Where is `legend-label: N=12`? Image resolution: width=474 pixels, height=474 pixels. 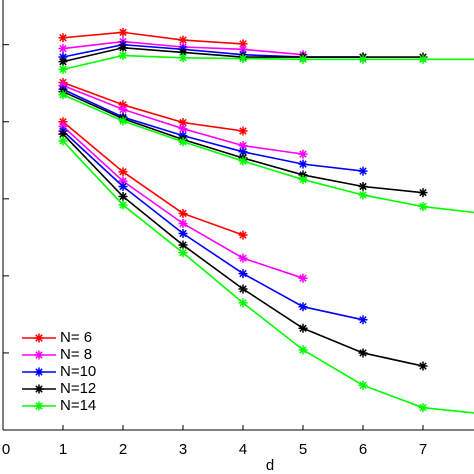 legend-label: N=12 is located at coordinates (78, 388).